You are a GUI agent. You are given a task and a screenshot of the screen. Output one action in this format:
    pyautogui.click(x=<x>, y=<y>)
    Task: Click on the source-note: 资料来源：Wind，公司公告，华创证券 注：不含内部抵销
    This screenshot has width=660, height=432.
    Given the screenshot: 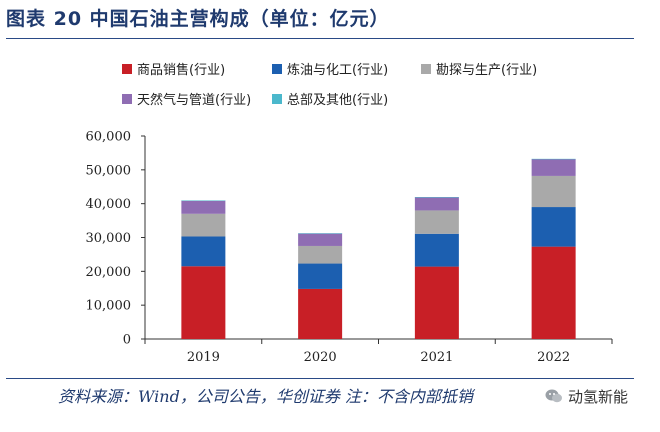 What is the action you would take?
    pyautogui.click(x=265, y=396)
    